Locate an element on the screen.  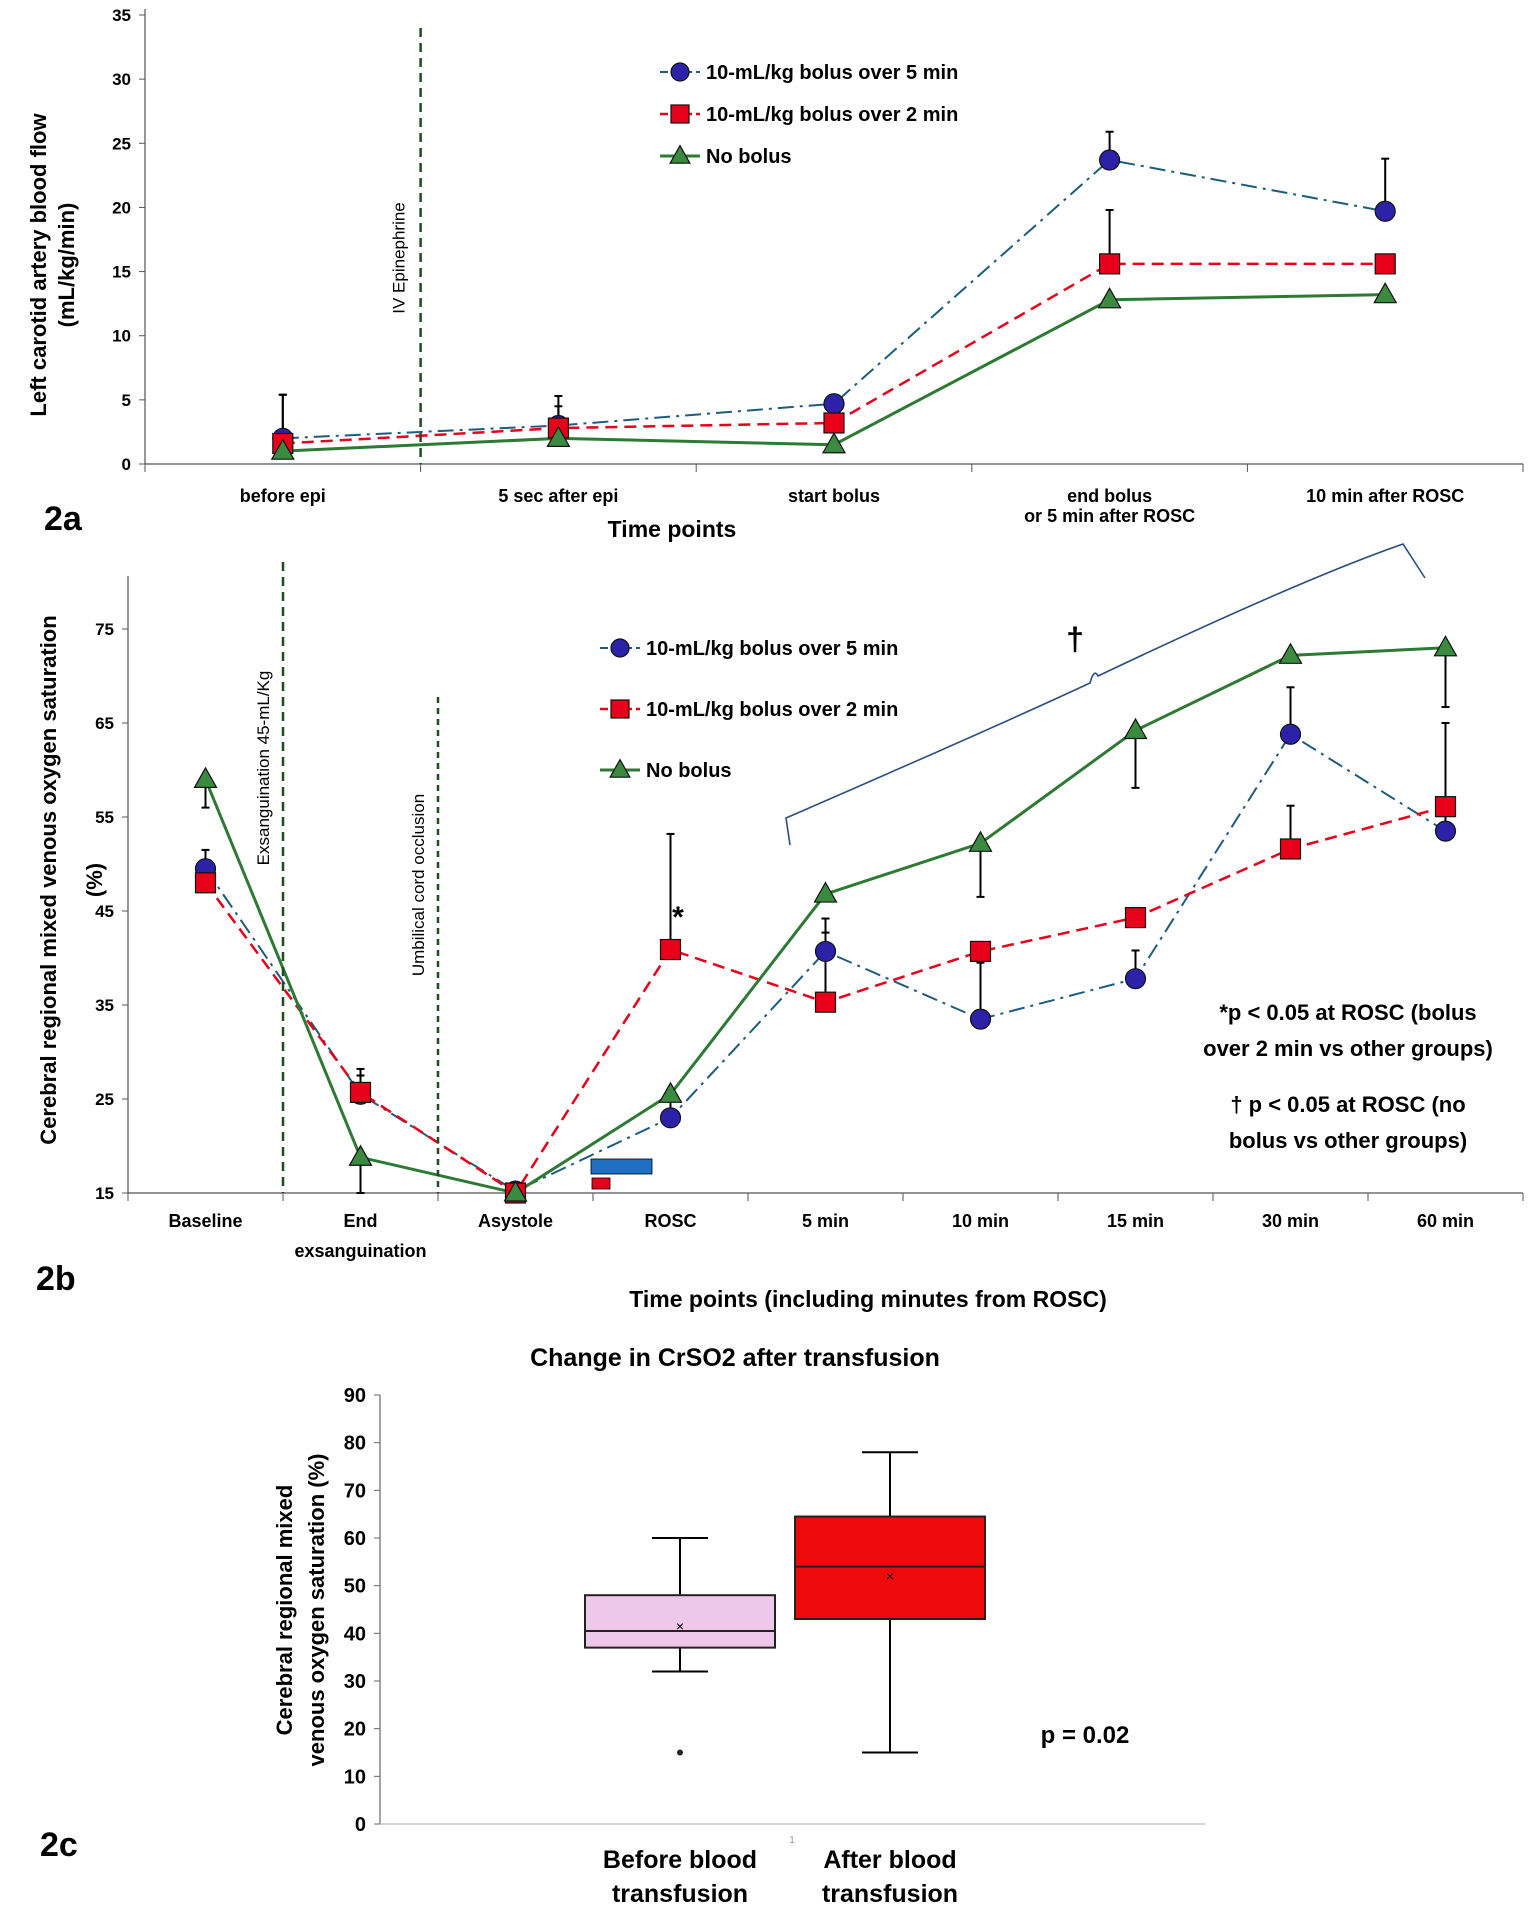
x-tick-label: Baseline is located at coordinates (205, 1221).